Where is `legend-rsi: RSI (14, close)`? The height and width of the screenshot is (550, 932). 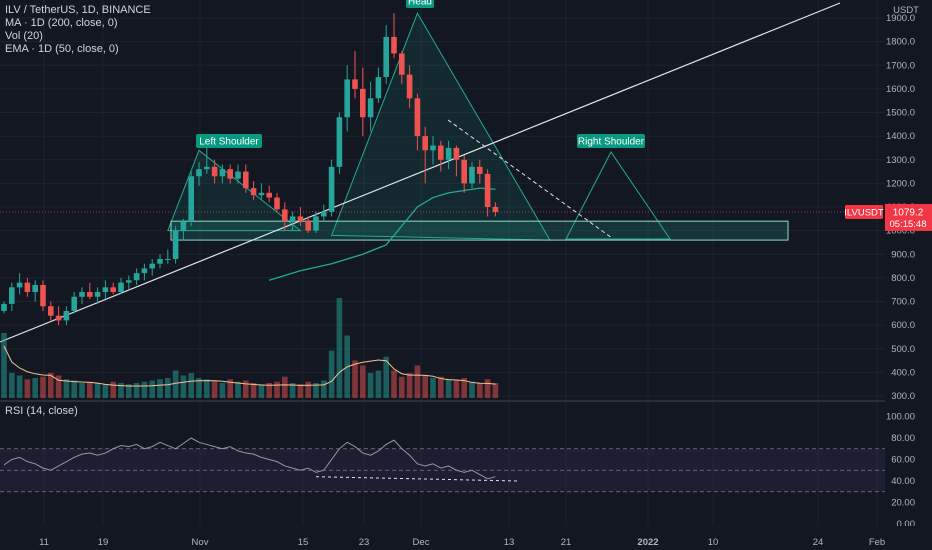
legend-rsi: RSI (14, close) is located at coordinates (41, 411).